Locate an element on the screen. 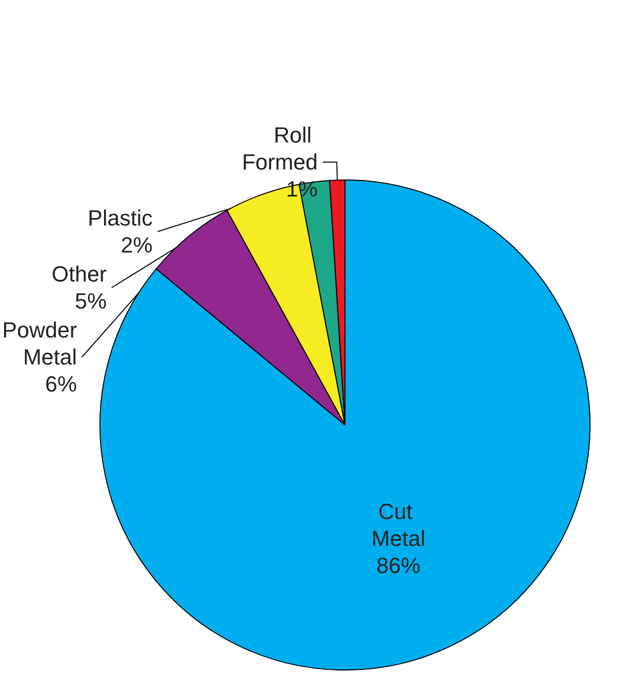  slice-label: Plastic is located at coordinates (120, 218).